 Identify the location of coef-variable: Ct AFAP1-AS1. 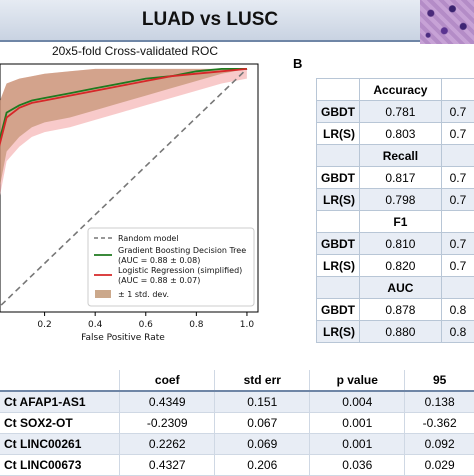
(60, 402).